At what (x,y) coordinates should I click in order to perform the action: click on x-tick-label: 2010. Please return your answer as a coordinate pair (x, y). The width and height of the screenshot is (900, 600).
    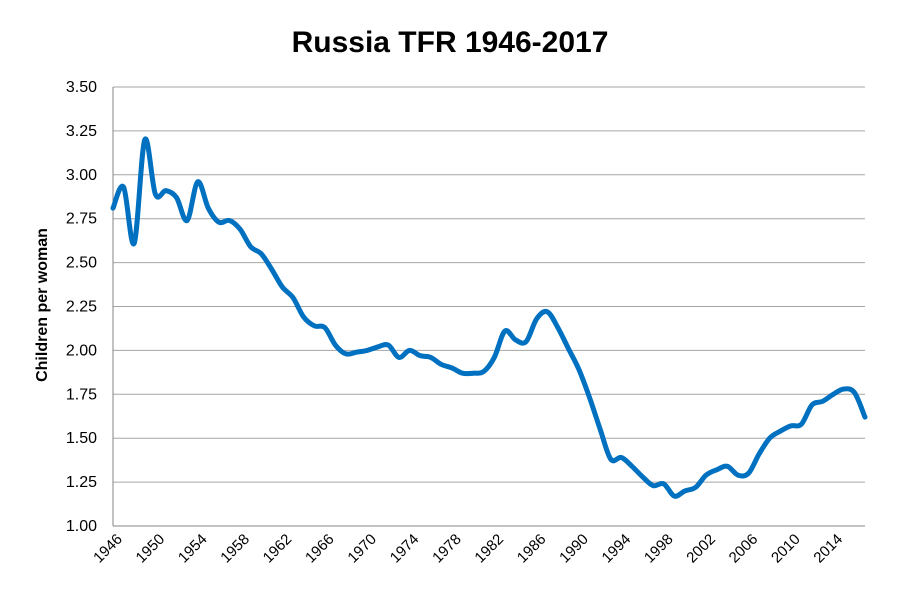
    Looking at the image, I should click on (786, 549).